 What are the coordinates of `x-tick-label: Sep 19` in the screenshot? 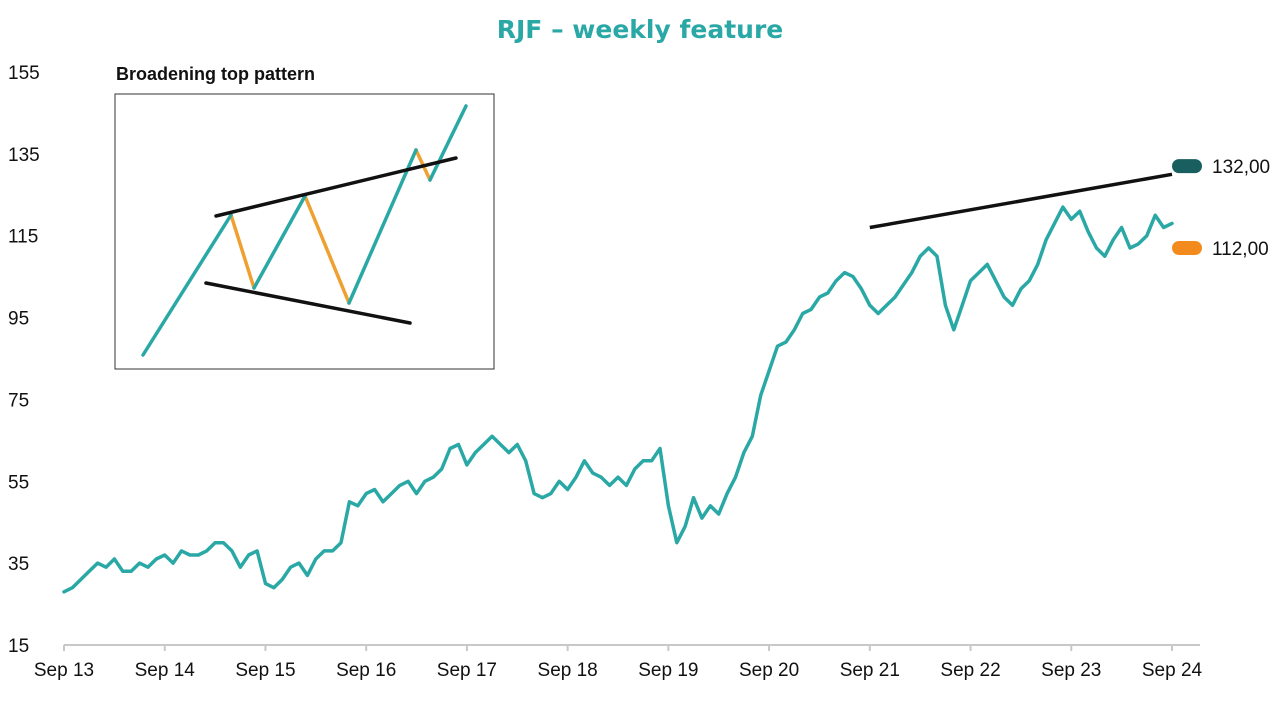 It's located at (668, 670).